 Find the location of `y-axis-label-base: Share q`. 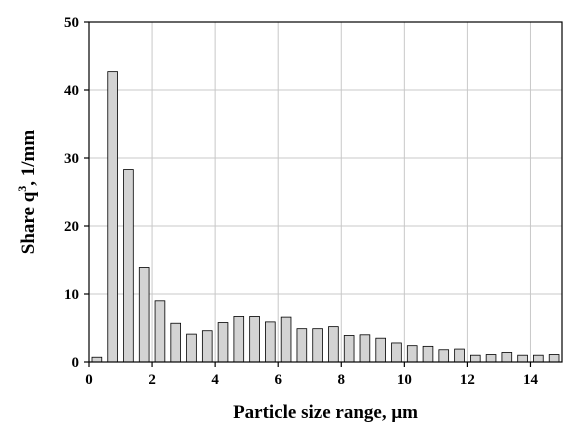

y-axis-label-base: Share q is located at coordinates (28, 222).